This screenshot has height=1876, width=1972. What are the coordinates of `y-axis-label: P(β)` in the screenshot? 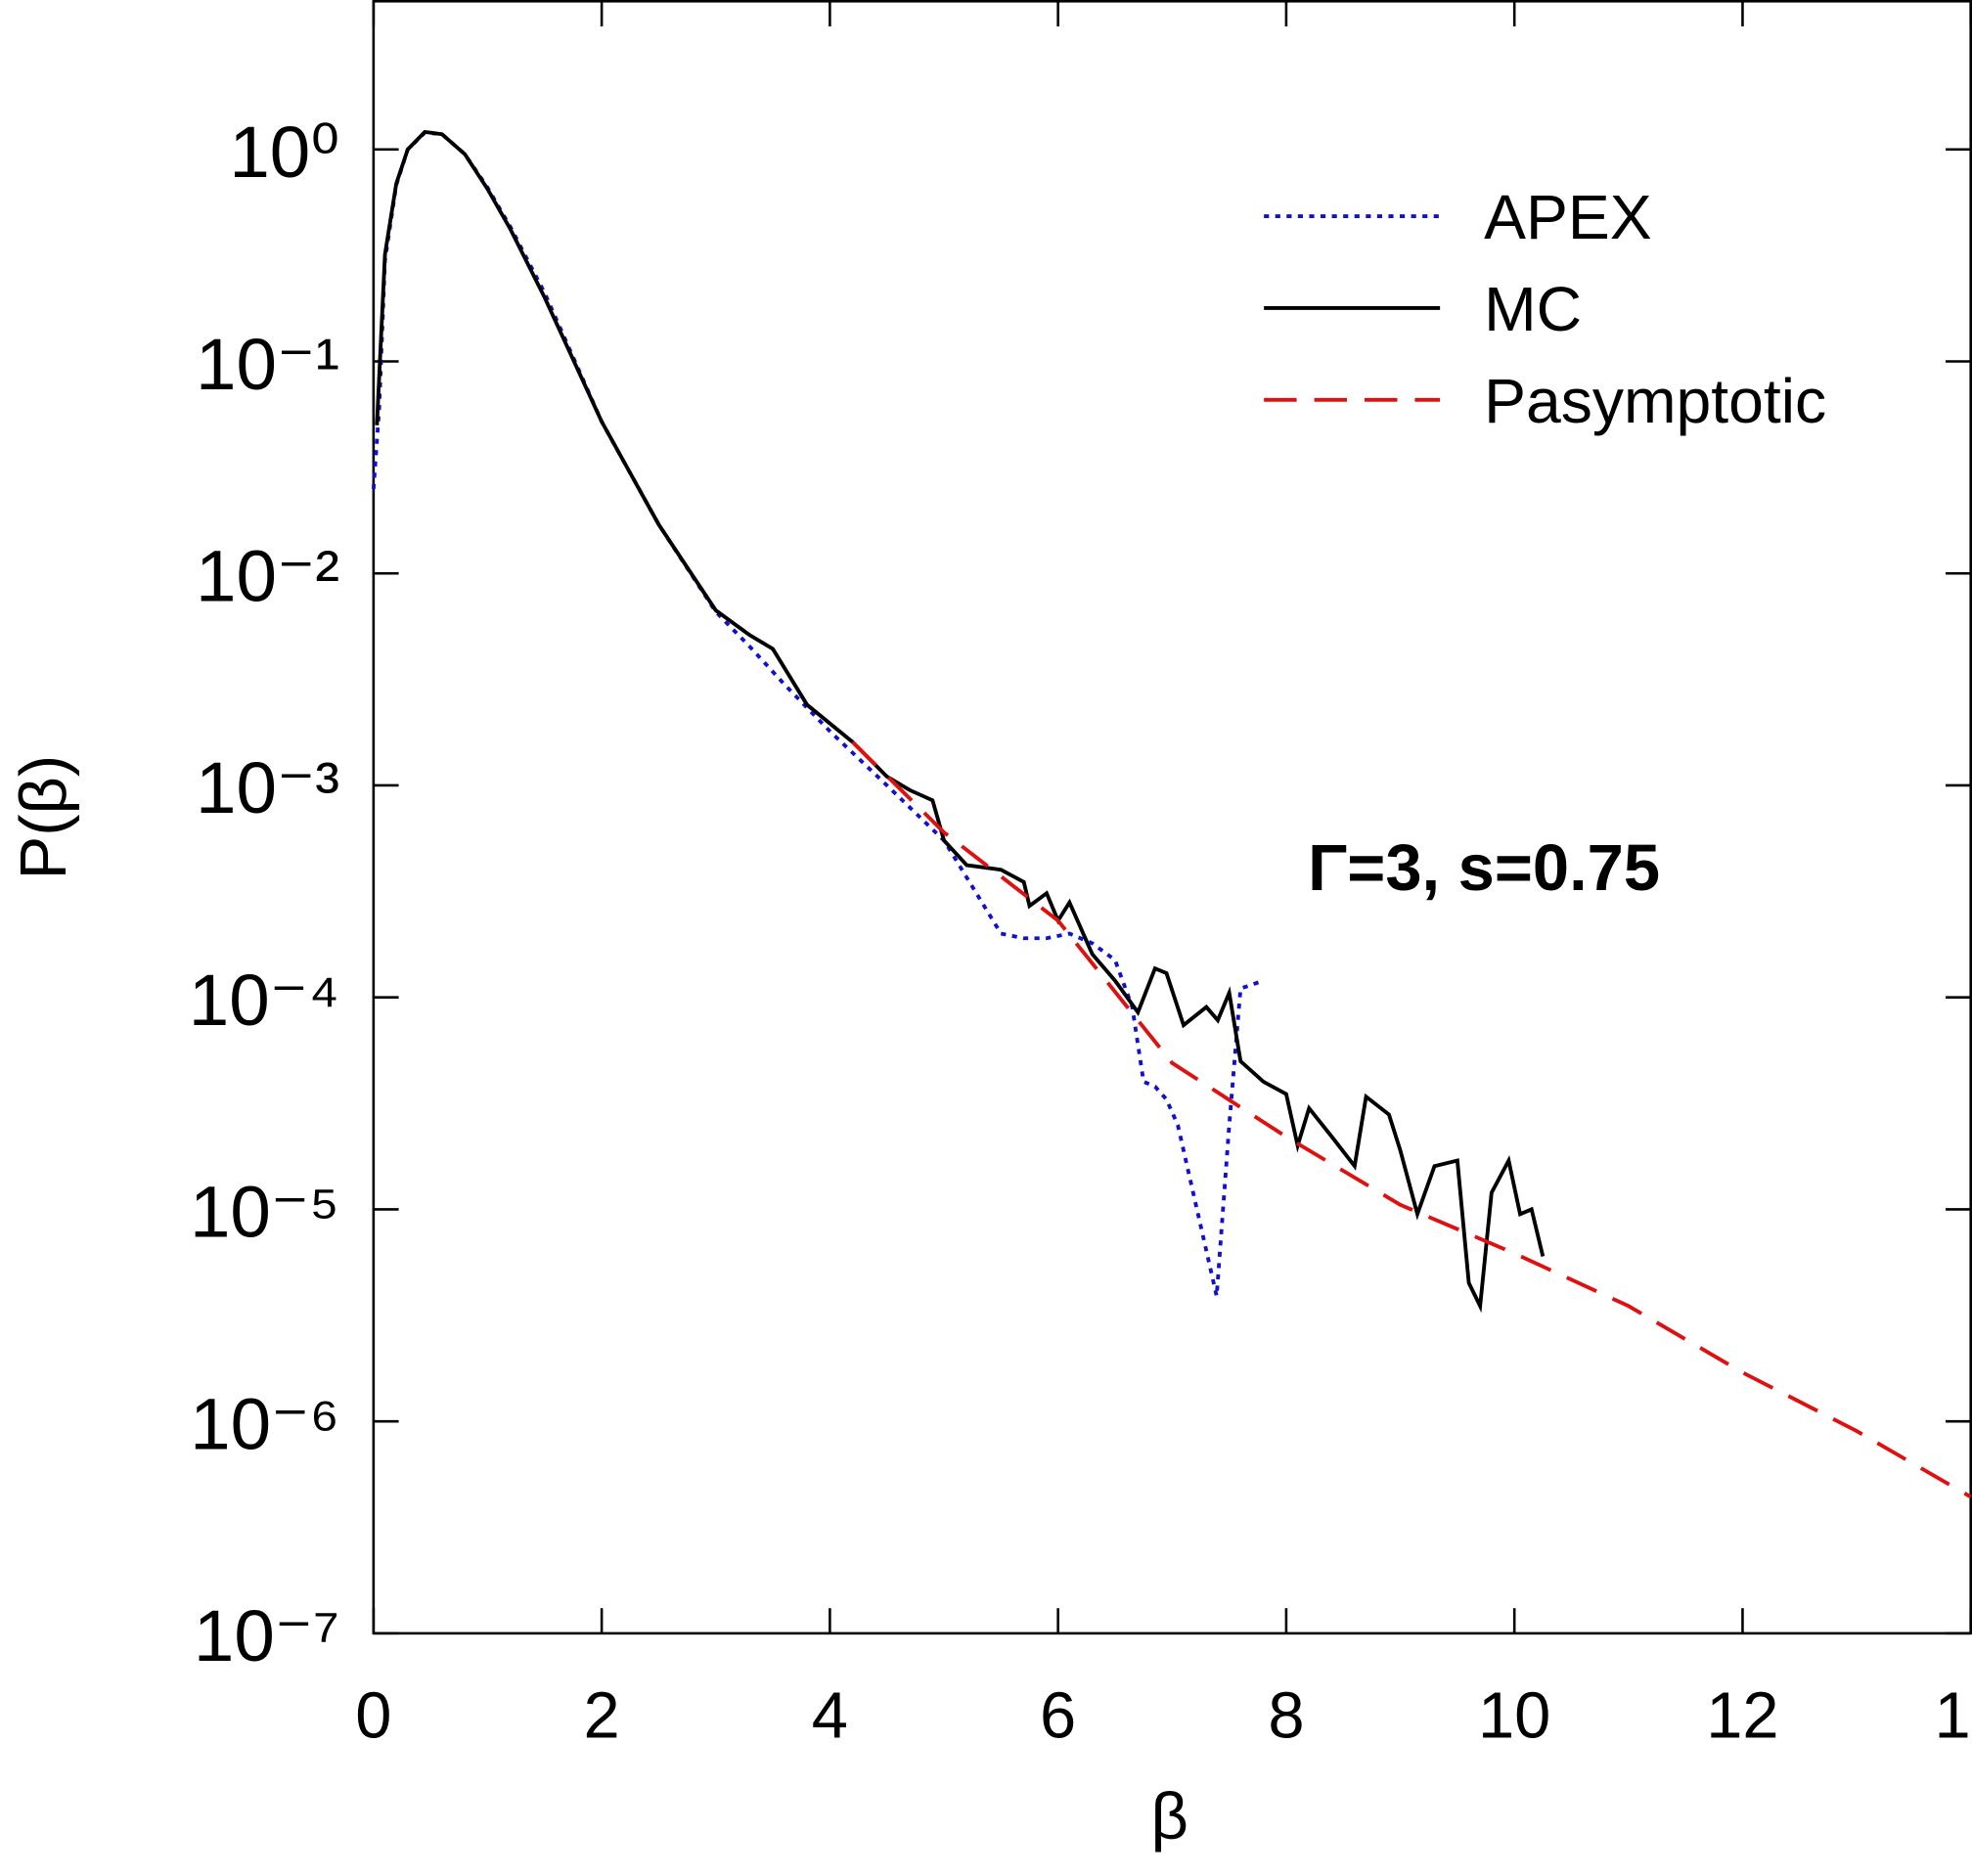 It's located at (44, 817).